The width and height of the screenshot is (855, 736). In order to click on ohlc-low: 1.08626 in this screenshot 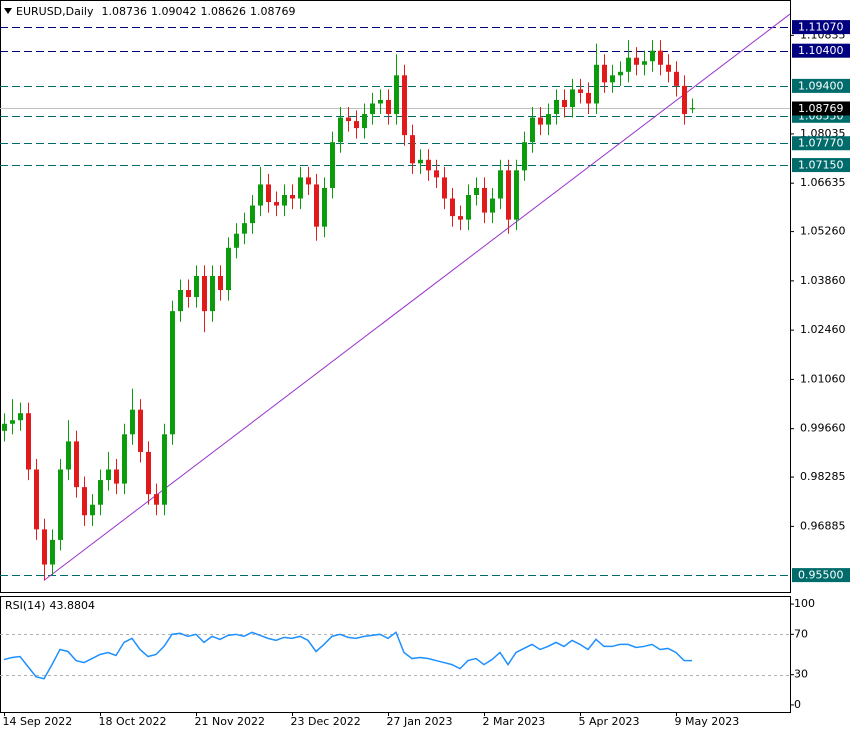, I will do `click(223, 11)`.